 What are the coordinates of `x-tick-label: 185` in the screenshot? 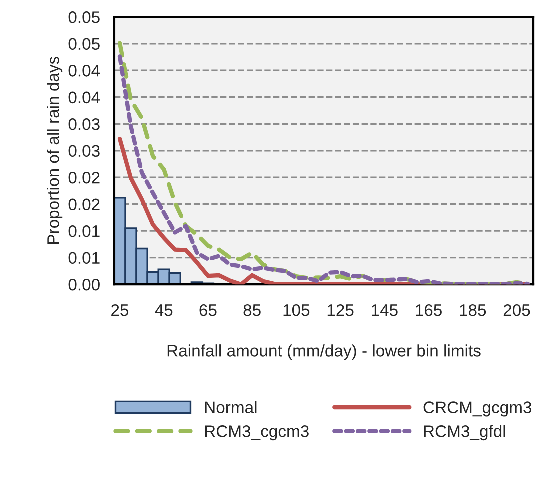 It's located at (473, 310).